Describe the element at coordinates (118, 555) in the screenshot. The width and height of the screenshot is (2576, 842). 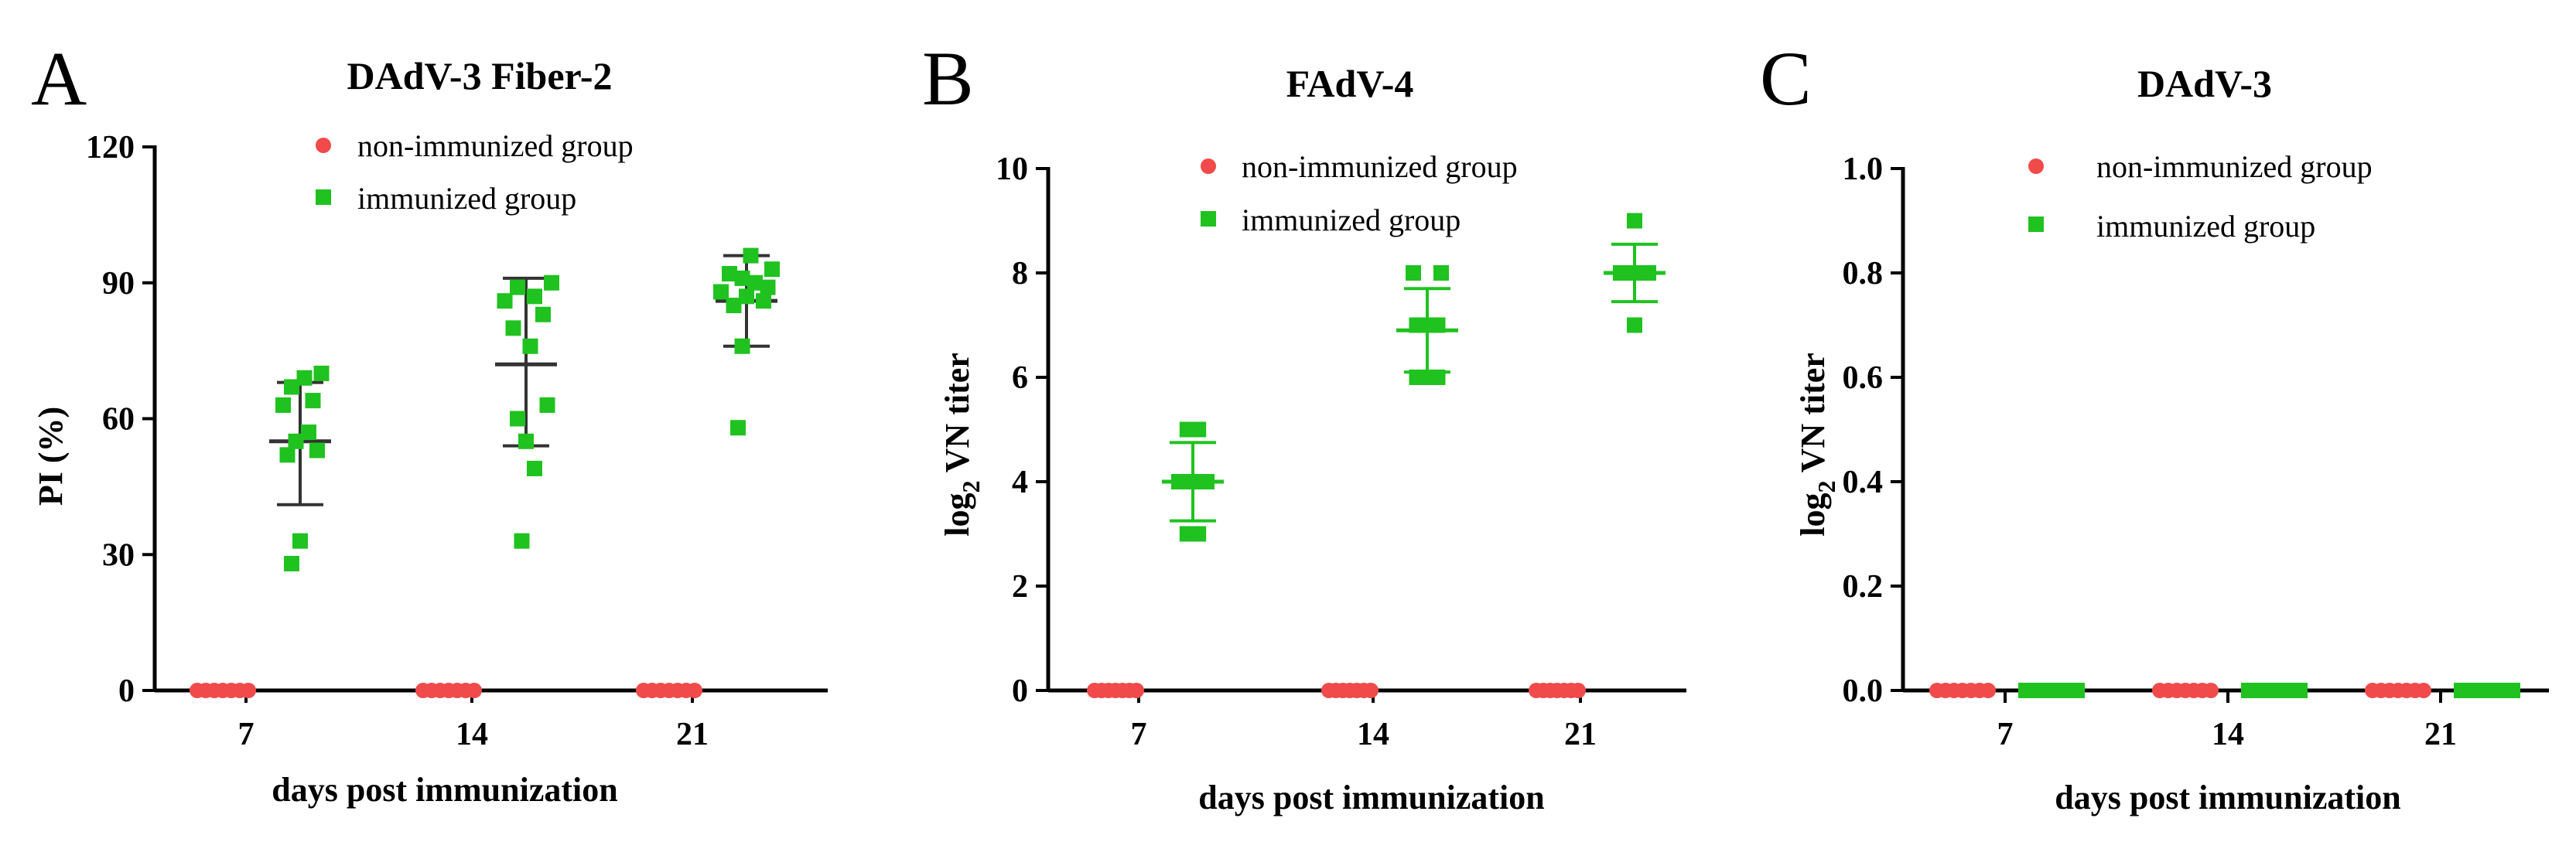
I see `y-tick-label: 30` at that location.